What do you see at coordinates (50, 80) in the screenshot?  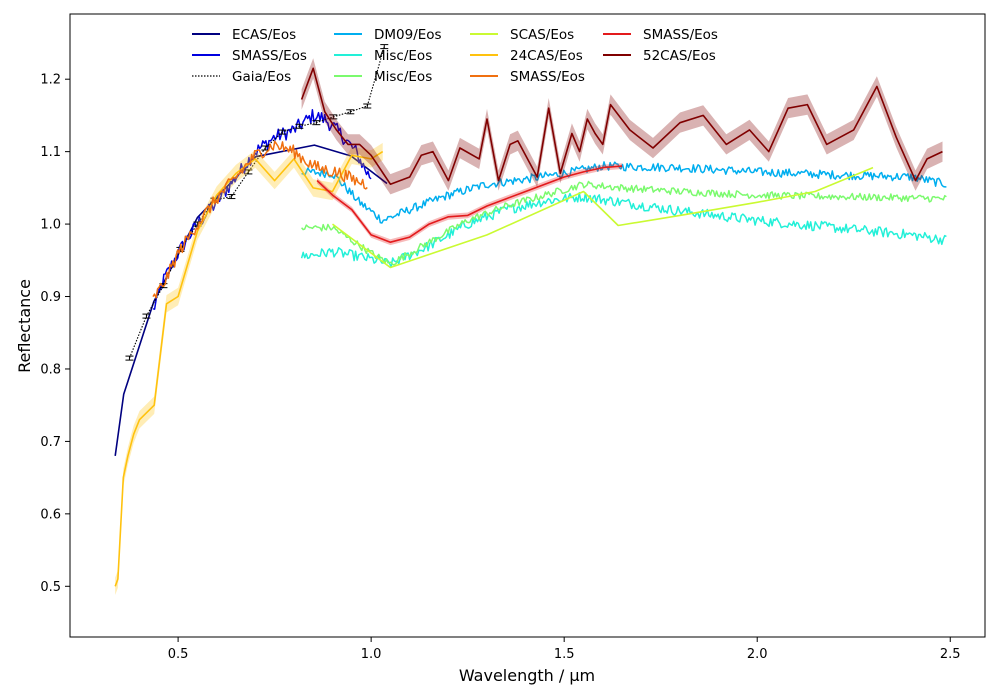 I see `y-tick-label: 1.2` at bounding box center [50, 80].